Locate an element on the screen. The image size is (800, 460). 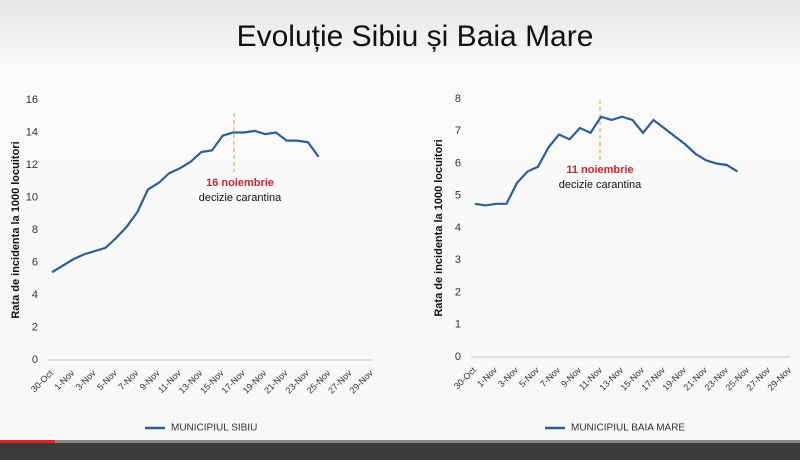
y-tick-label: 14 is located at coordinates (32, 132).